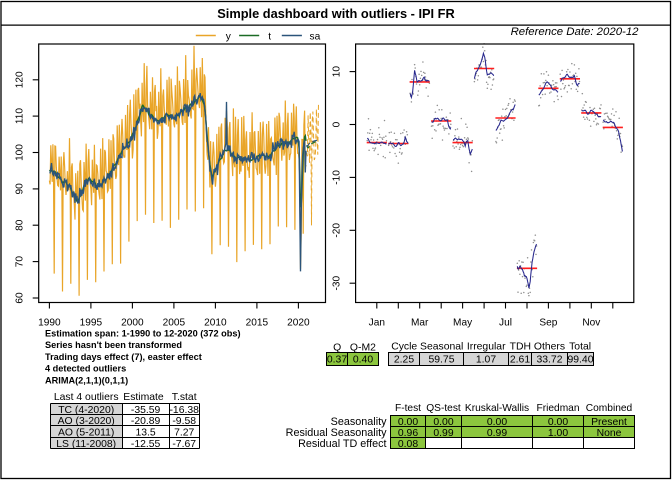 This screenshot has width=672, height=480. I want to click on svg-text: T.stat, so click(184, 397).